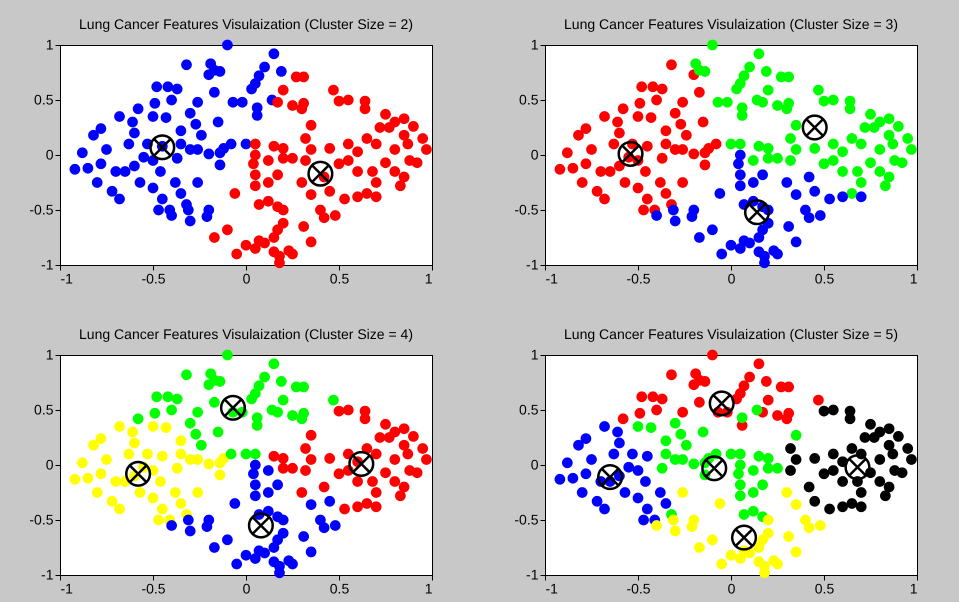 Image resolution: width=959 pixels, height=602 pixels. Describe the element at coordinates (50, 44) in the screenshot. I see `y-tick-label: 1` at that location.